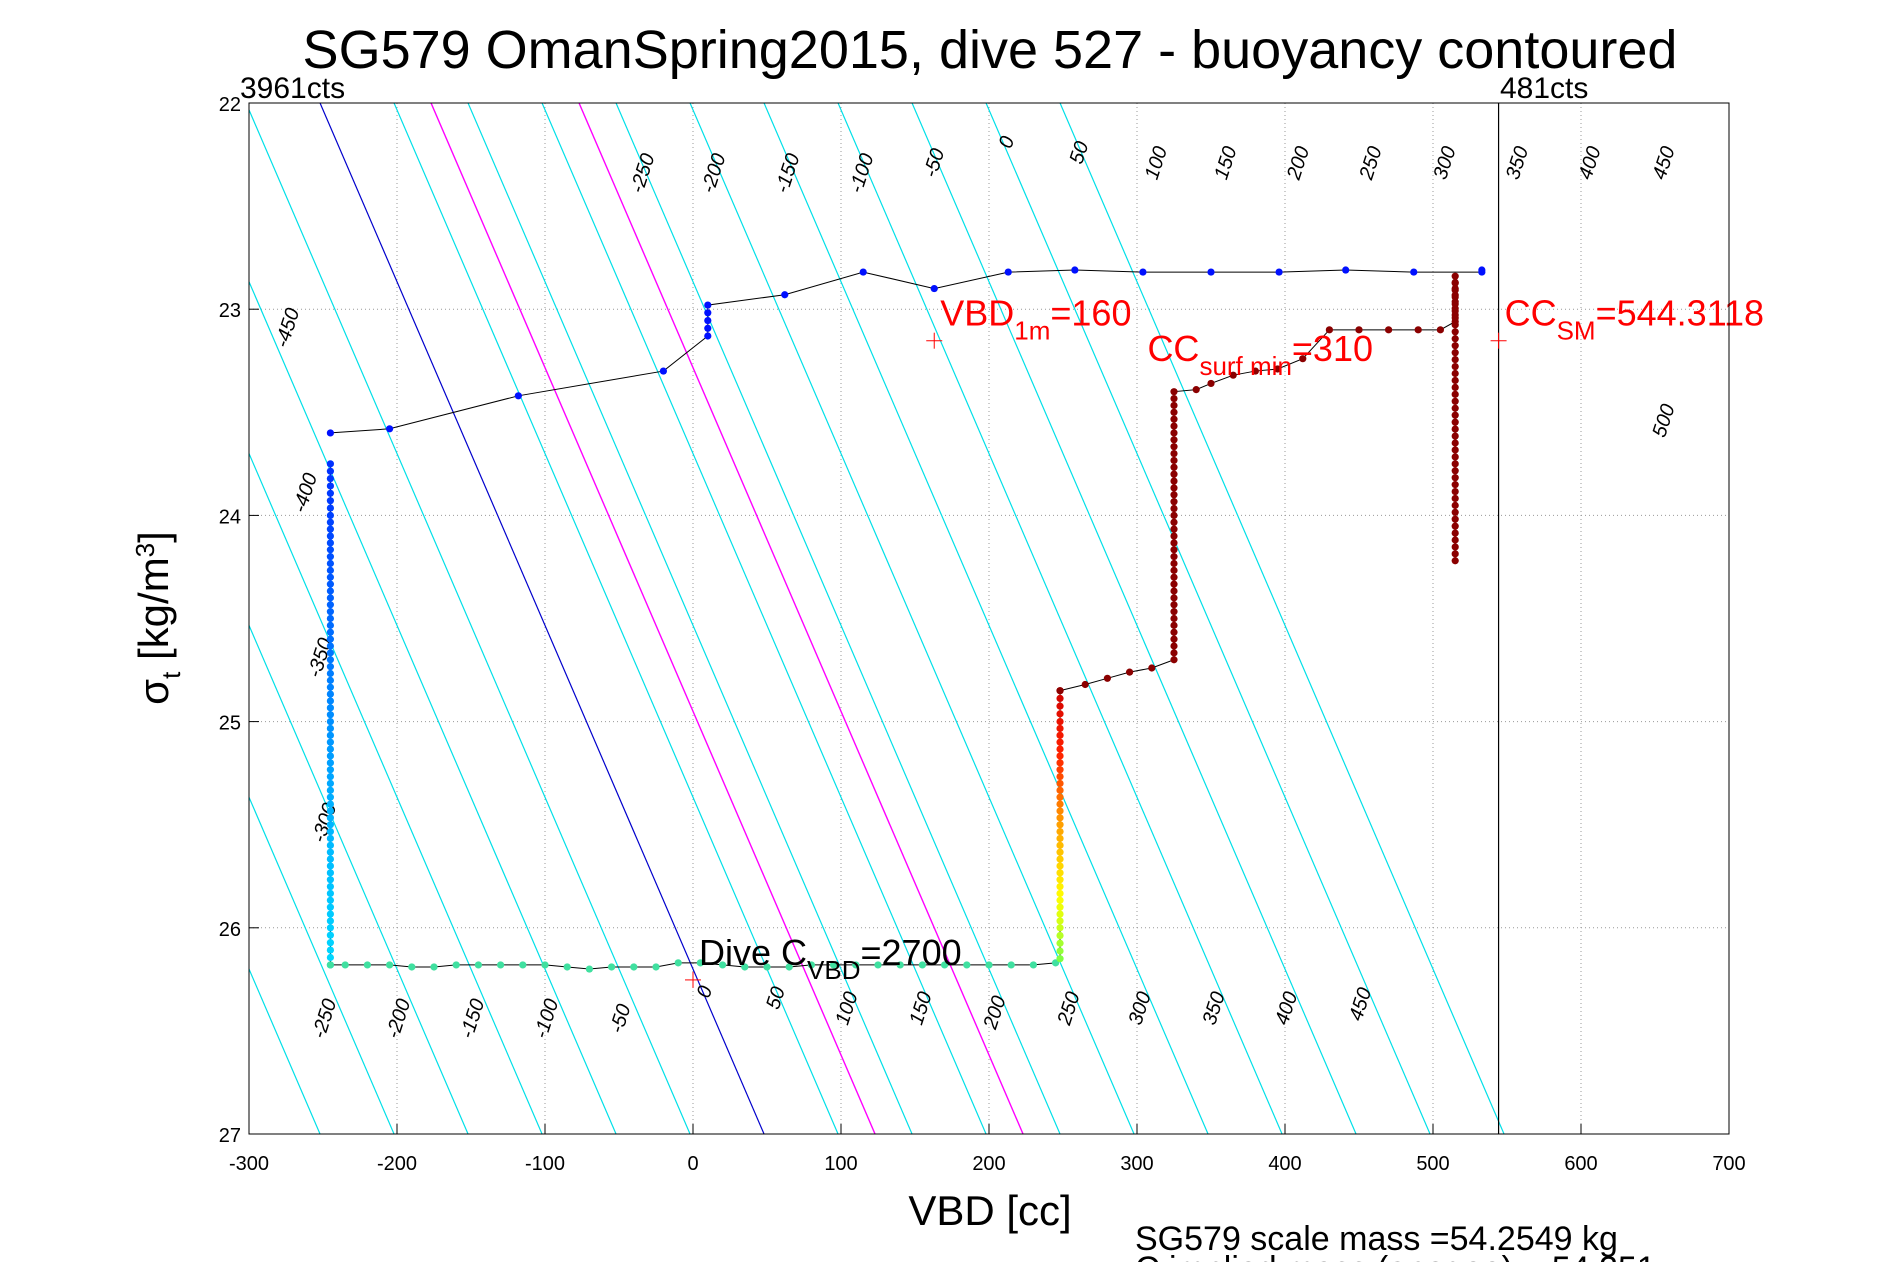 Image resolution: width=1891 pixels, height=1262 pixels. What do you see at coordinates (693, 966) in the screenshot?
I see `series-path-bottom` at bounding box center [693, 966].